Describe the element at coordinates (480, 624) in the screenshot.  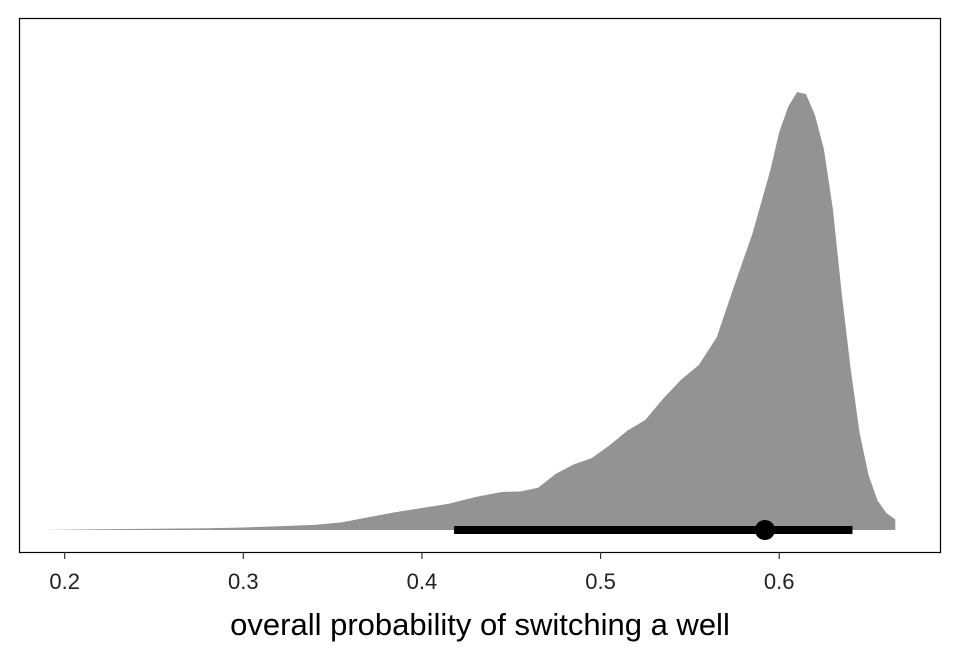
I see `x-axis-title: overall probability of switching a well` at that location.